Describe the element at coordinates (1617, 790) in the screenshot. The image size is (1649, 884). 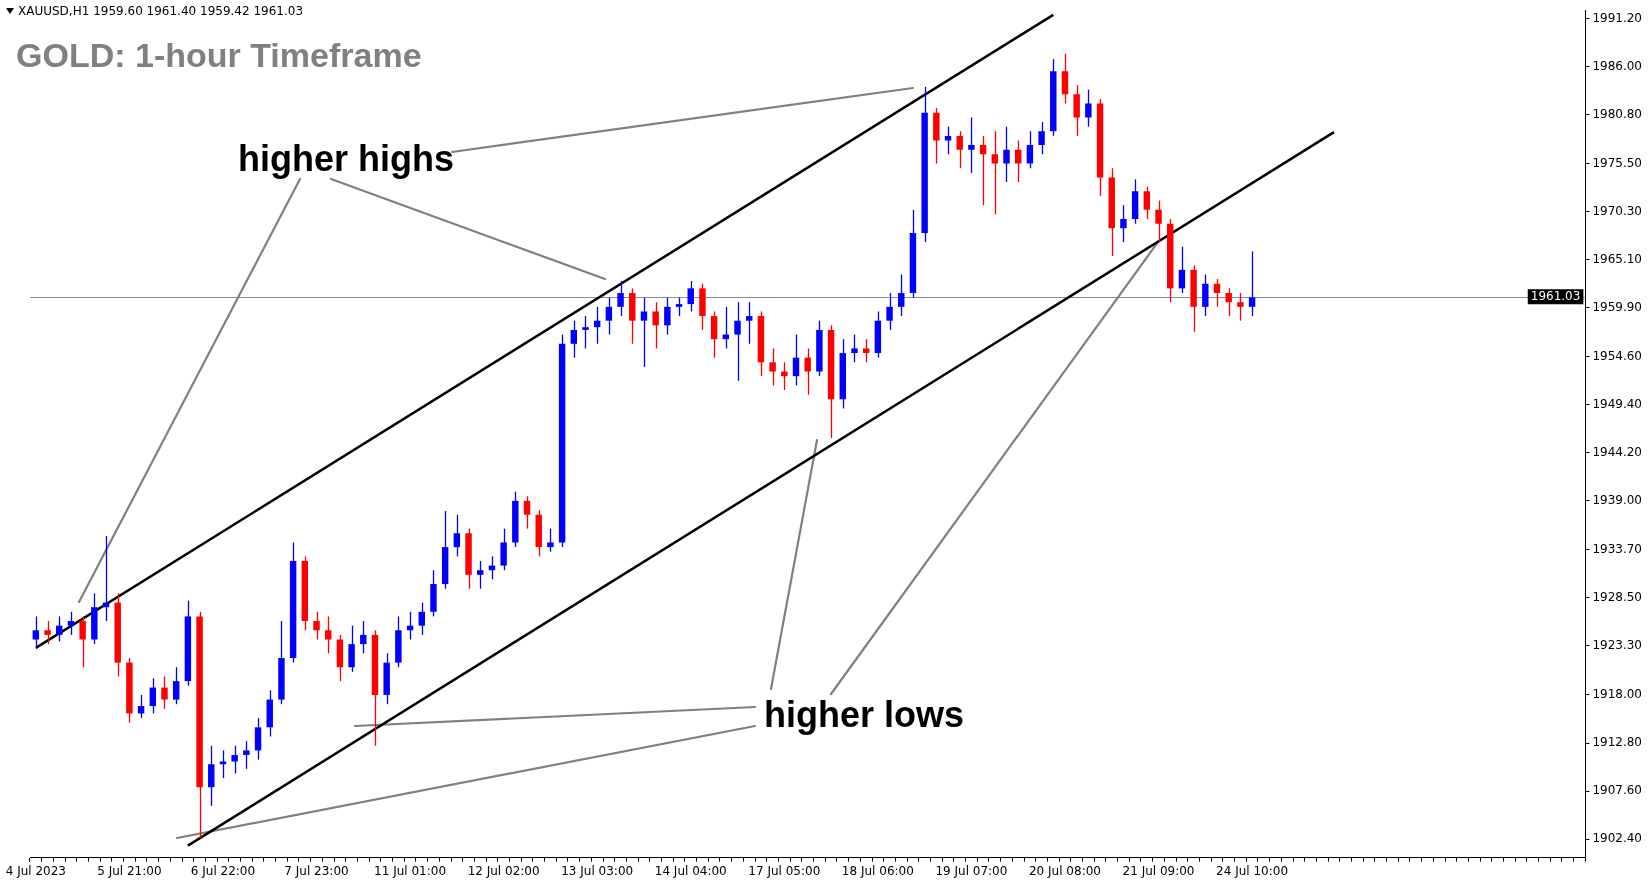
I see `y-tick-label: 1907.60` at that location.